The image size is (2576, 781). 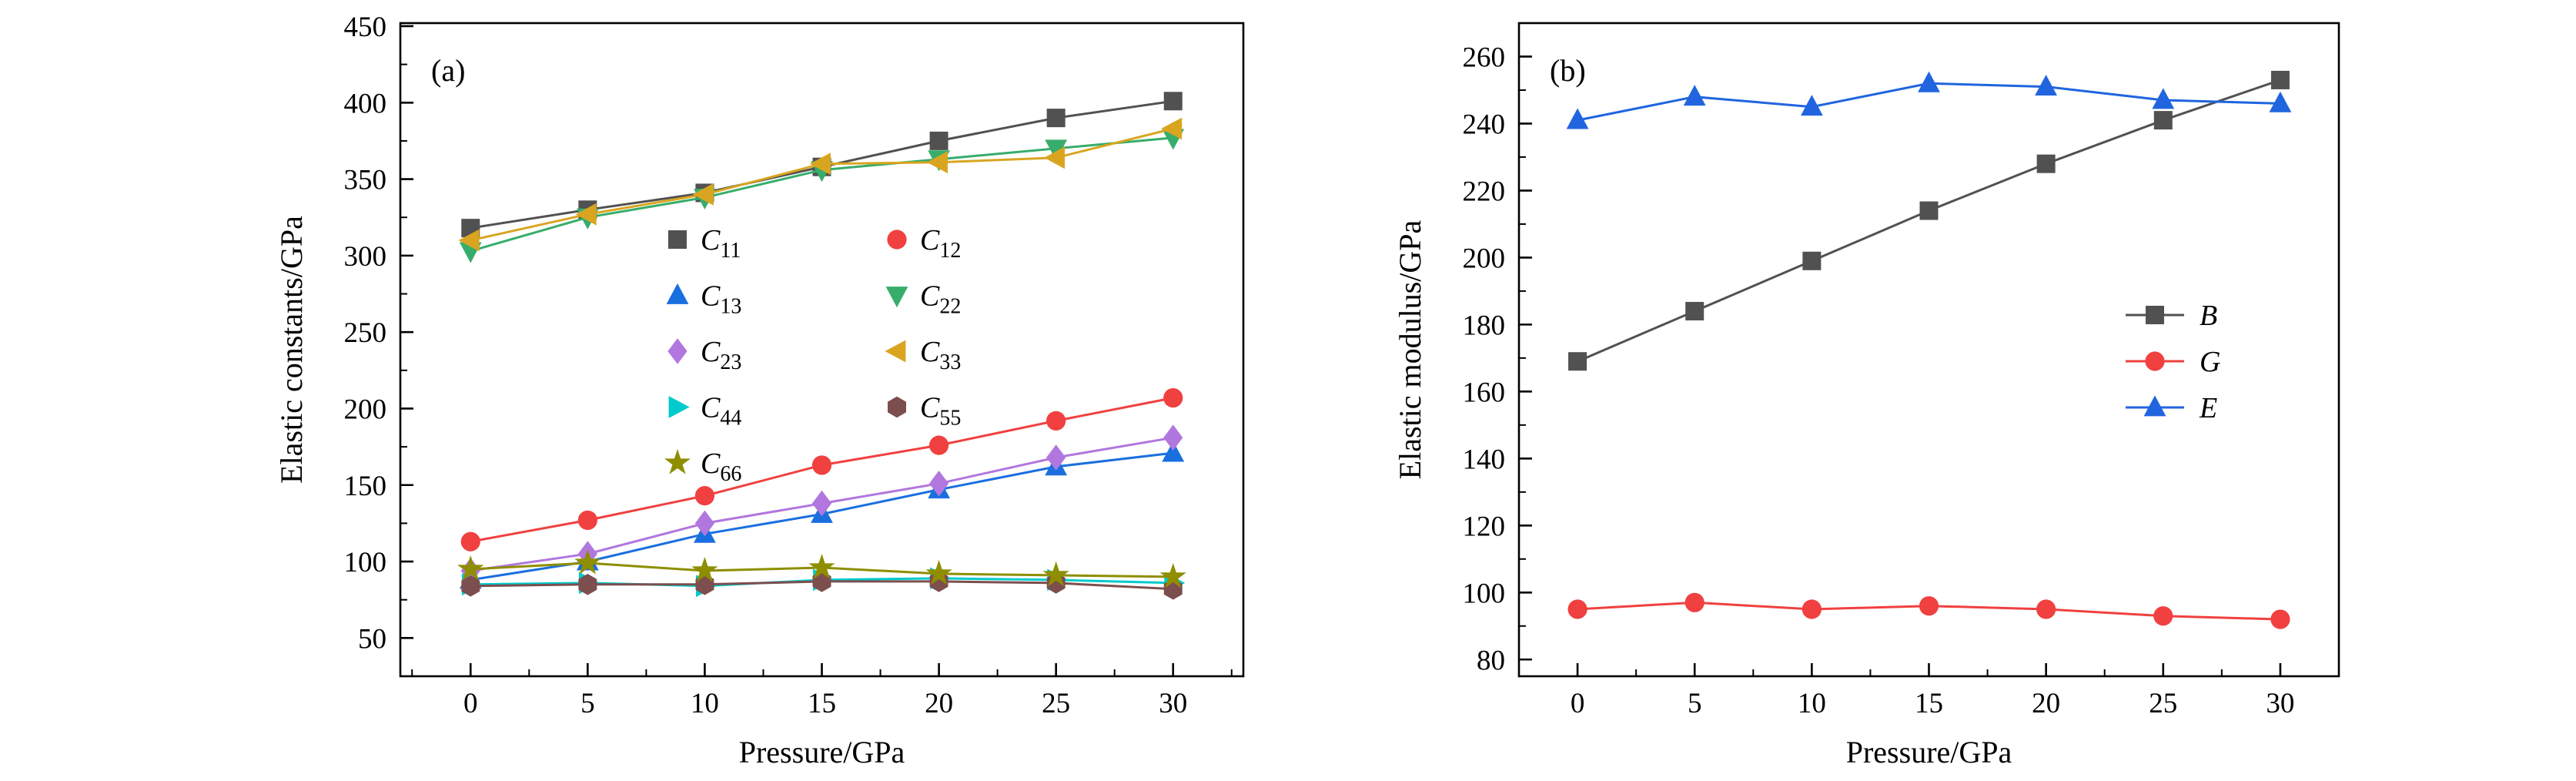 I want to click on legend-item-C11: C11, so click(x=705, y=244).